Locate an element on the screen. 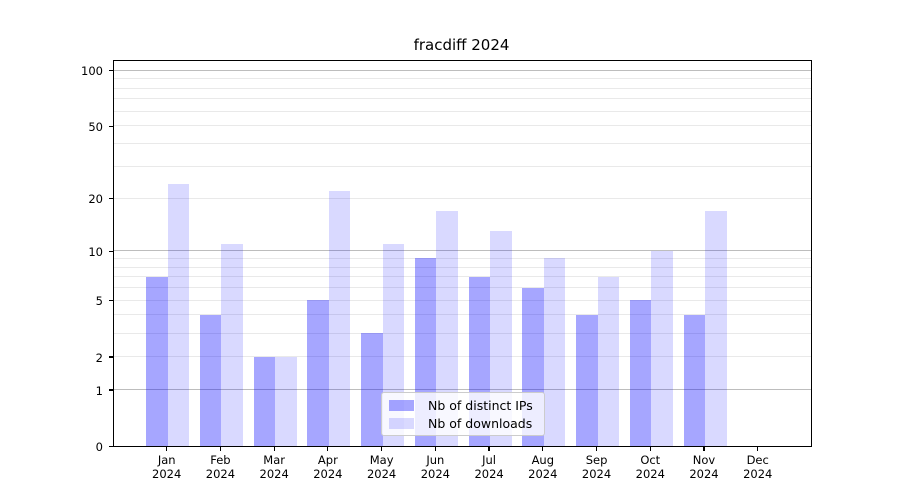 Image resolution: width=900 pixels, height=500 pixels. bar-distinct-ips-apr is located at coordinates (318, 373).